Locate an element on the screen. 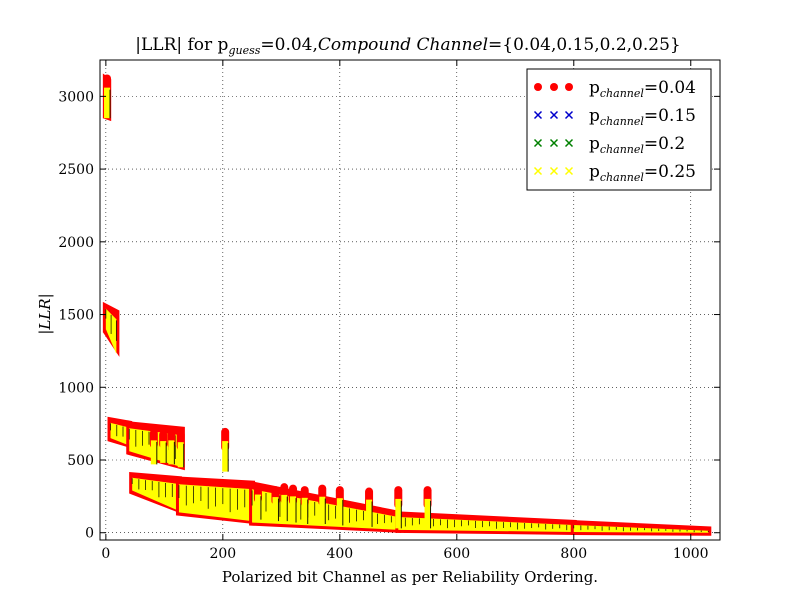 The height and width of the screenshot is (600, 800). title-sub: guess is located at coordinates (244, 50).